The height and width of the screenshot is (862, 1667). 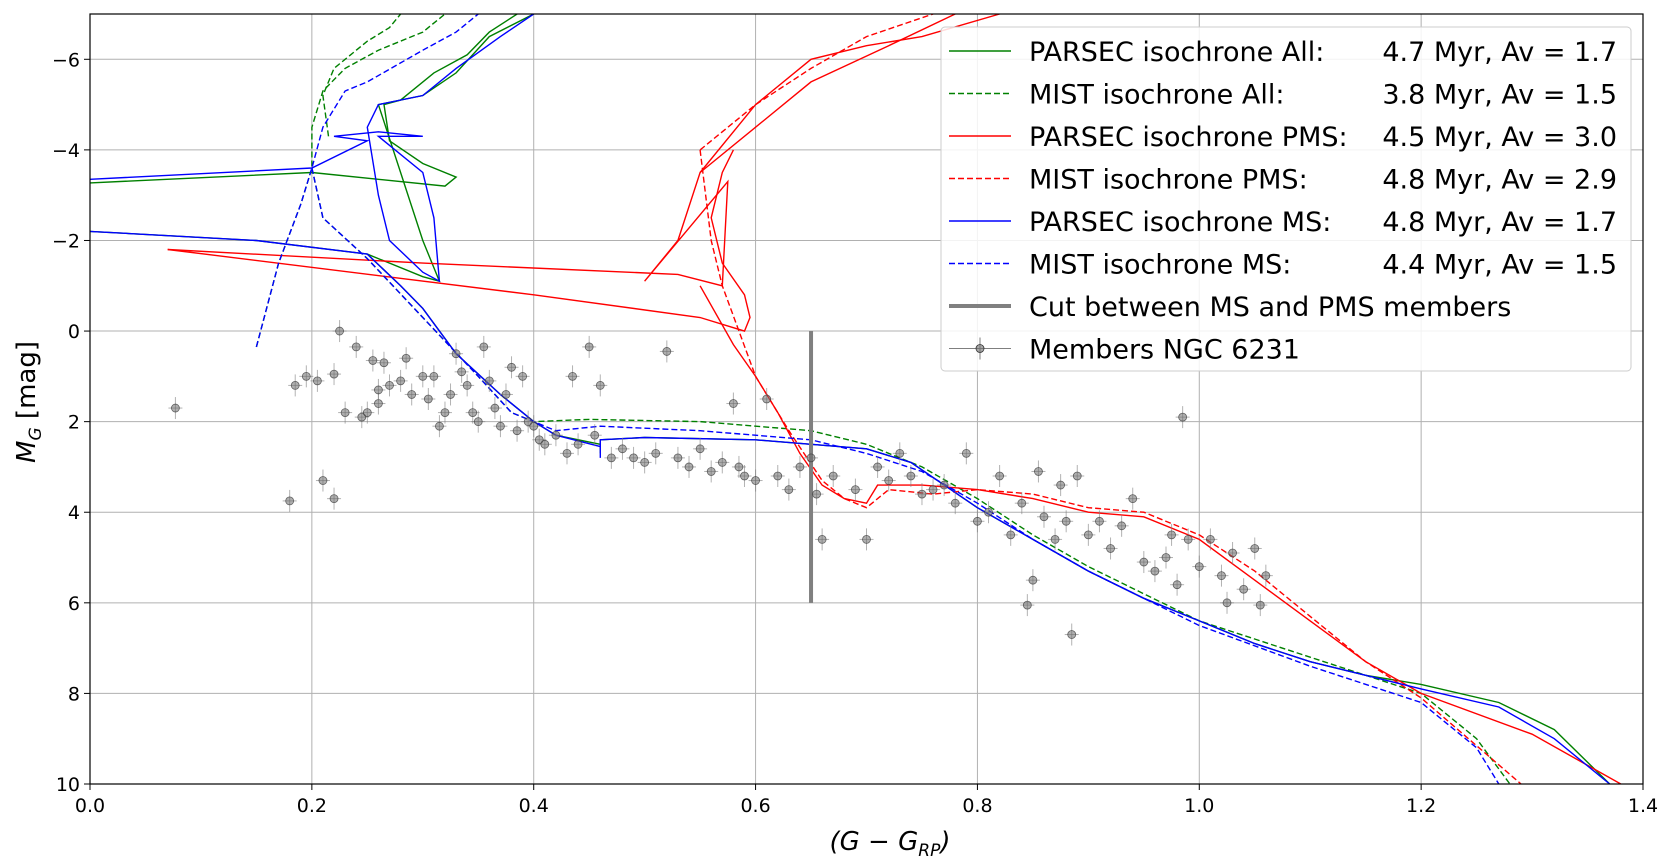 I want to click on y-tick-label: −6, so click(x=66, y=60).